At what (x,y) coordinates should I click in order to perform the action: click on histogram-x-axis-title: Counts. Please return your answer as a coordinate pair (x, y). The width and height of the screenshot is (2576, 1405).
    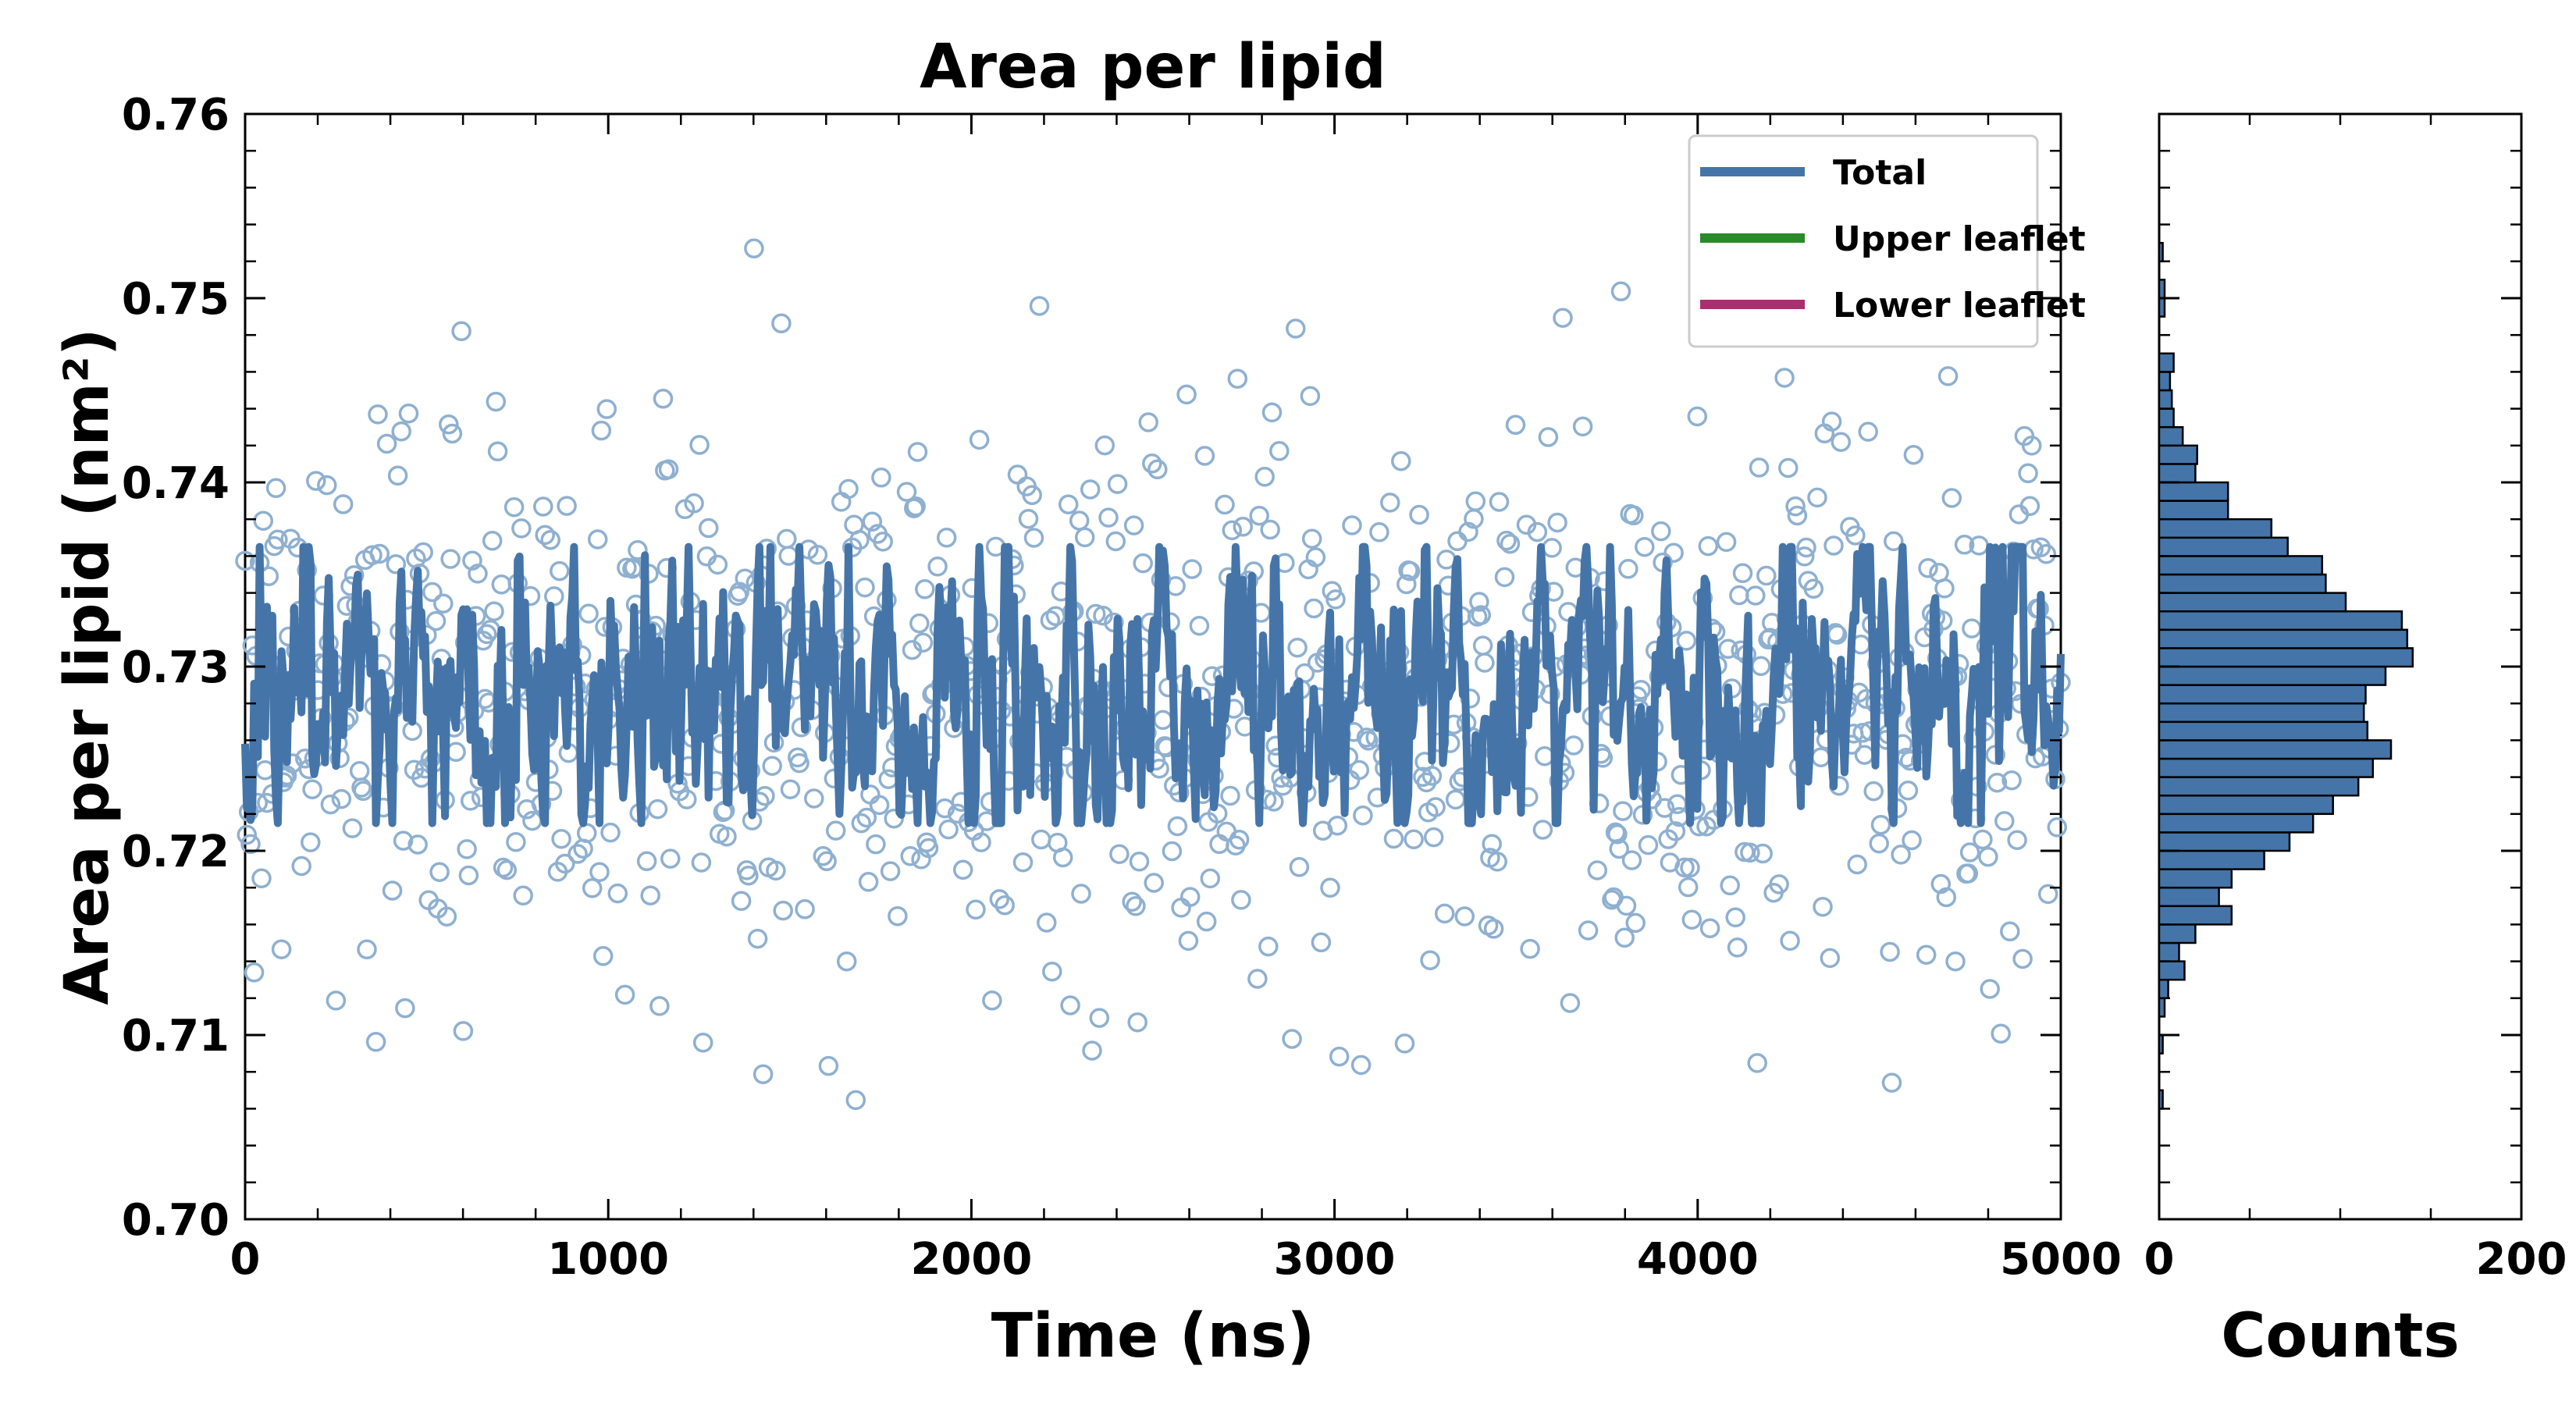
    Looking at the image, I should click on (2340, 1336).